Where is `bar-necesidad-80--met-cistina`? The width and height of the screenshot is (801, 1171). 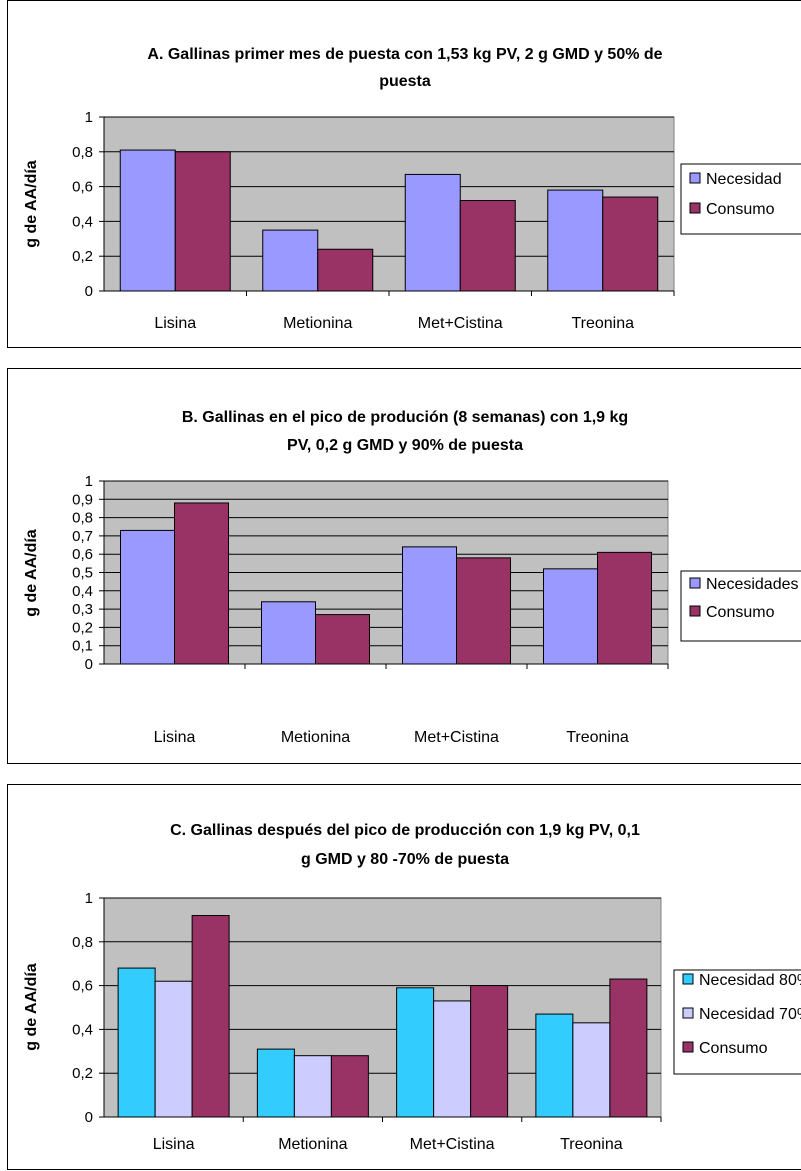 bar-necesidad-80--met-cistina is located at coordinates (415, 1052).